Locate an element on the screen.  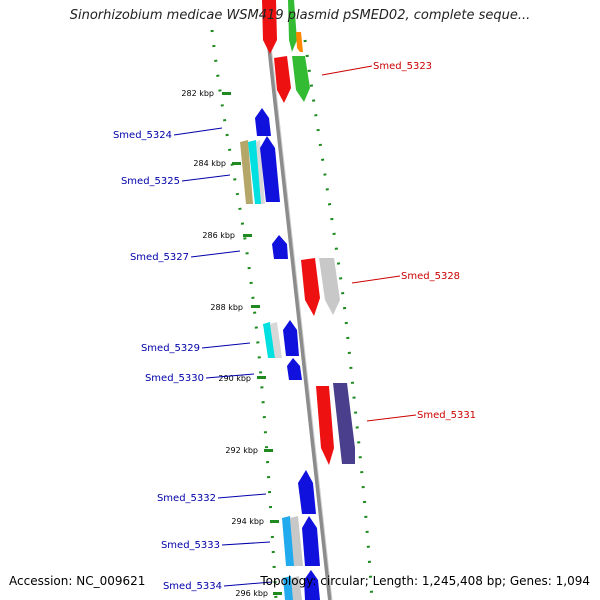
forward-strand-genes is located at coordinates (308, 232).